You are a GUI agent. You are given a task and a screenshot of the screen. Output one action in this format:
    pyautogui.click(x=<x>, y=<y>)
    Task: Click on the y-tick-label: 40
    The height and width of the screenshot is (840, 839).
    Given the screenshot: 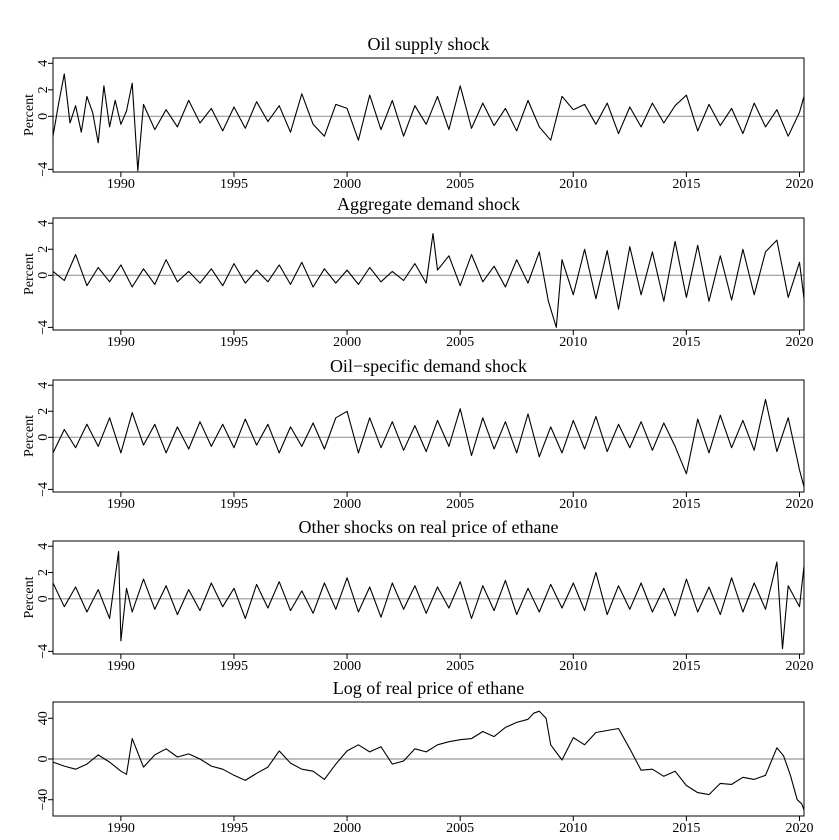 What is the action you would take?
    pyautogui.click(x=43, y=718)
    